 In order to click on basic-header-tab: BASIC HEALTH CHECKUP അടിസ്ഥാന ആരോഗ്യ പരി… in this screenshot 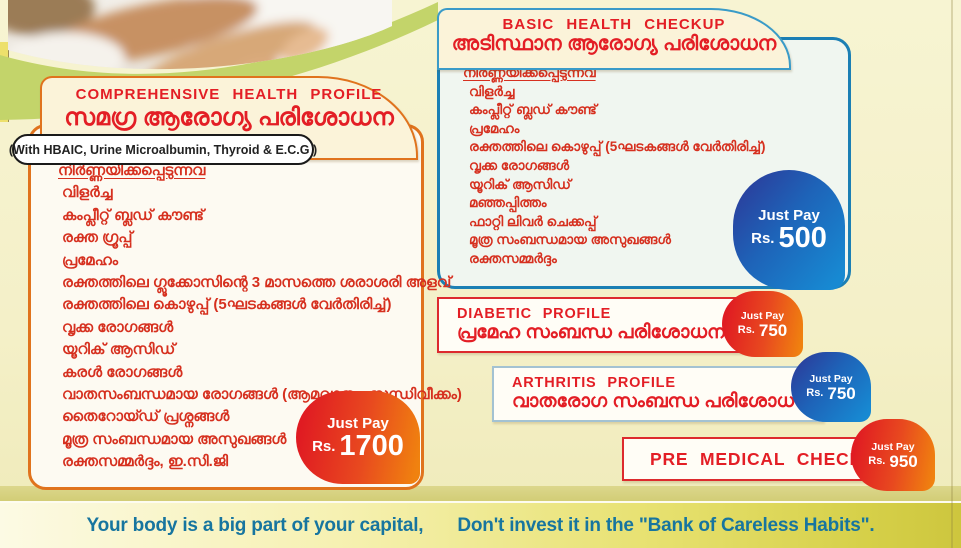, I will do `click(614, 39)`.